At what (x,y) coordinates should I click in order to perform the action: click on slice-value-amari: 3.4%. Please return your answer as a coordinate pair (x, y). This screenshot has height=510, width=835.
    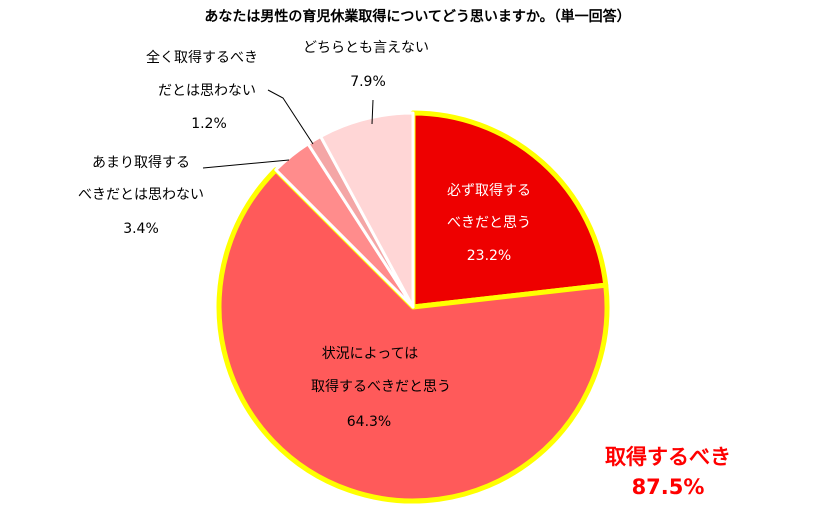
    Looking at the image, I should click on (141, 229).